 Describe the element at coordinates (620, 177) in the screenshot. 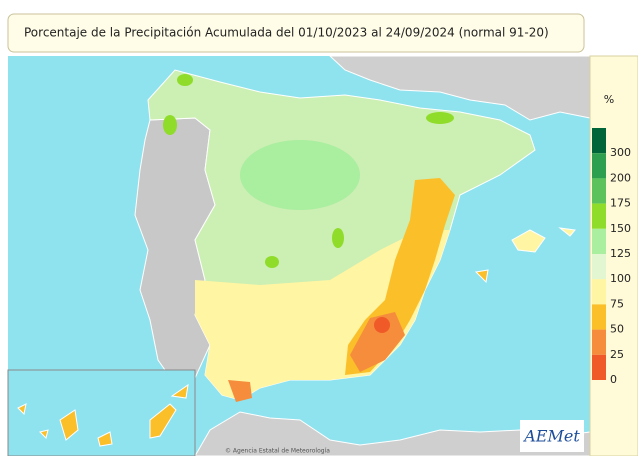

I see `legend-label: 200` at that location.